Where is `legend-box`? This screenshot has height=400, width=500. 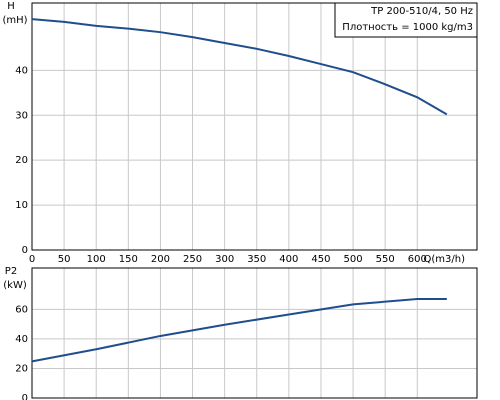 legend-box is located at coordinates (406, 20).